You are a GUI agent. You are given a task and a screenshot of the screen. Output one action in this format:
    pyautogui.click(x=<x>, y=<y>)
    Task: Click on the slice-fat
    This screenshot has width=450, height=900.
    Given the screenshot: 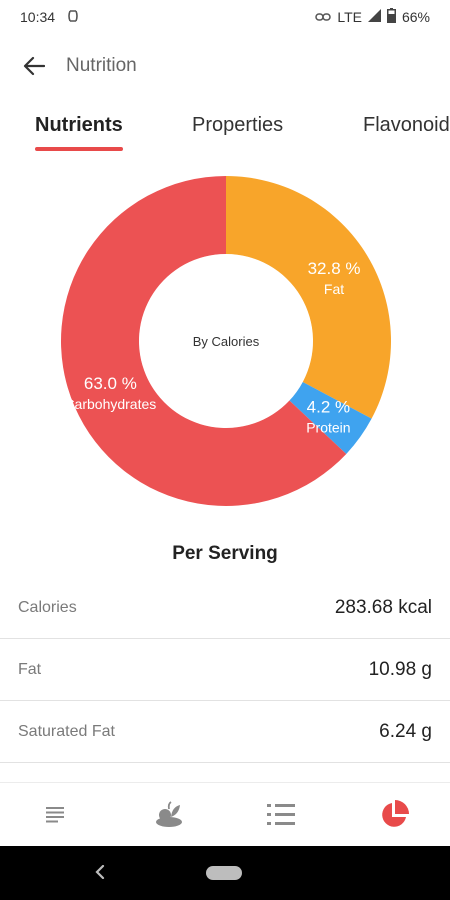 What is the action you would take?
    pyautogui.click(x=308, y=297)
    